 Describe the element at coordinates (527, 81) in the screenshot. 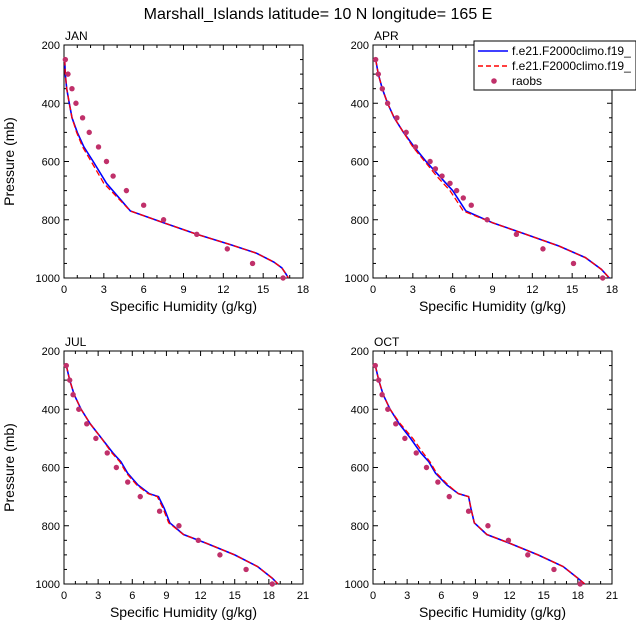

I see `legend-label: raobs` at that location.